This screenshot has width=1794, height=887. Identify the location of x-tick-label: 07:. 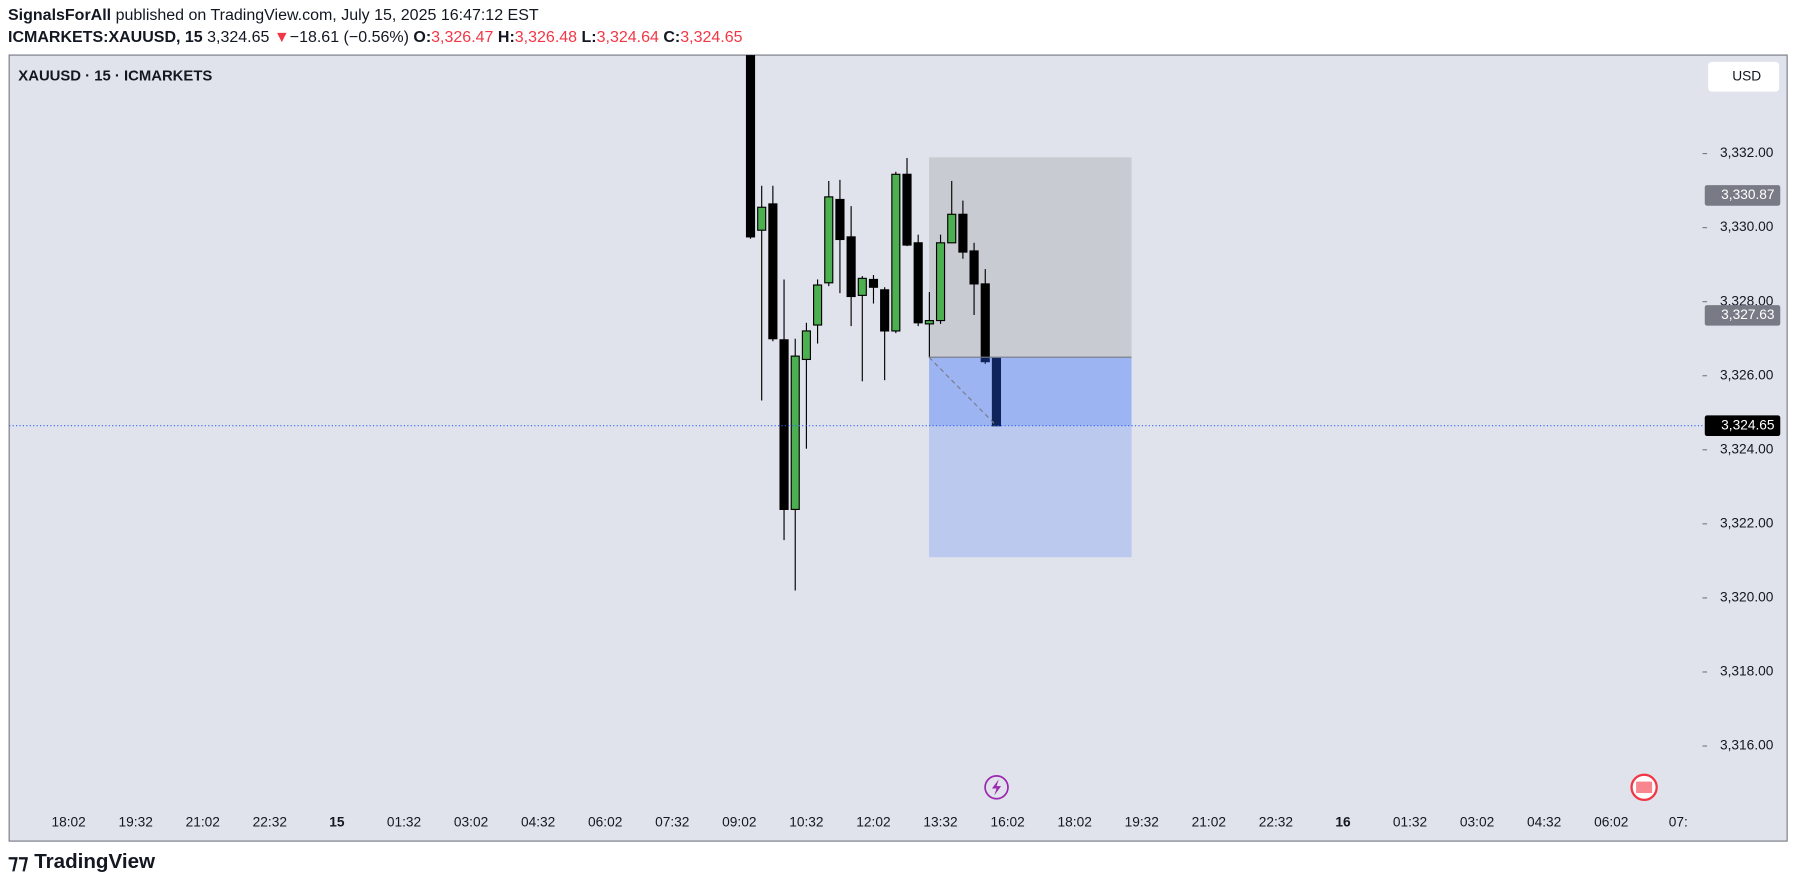
(1678, 821).